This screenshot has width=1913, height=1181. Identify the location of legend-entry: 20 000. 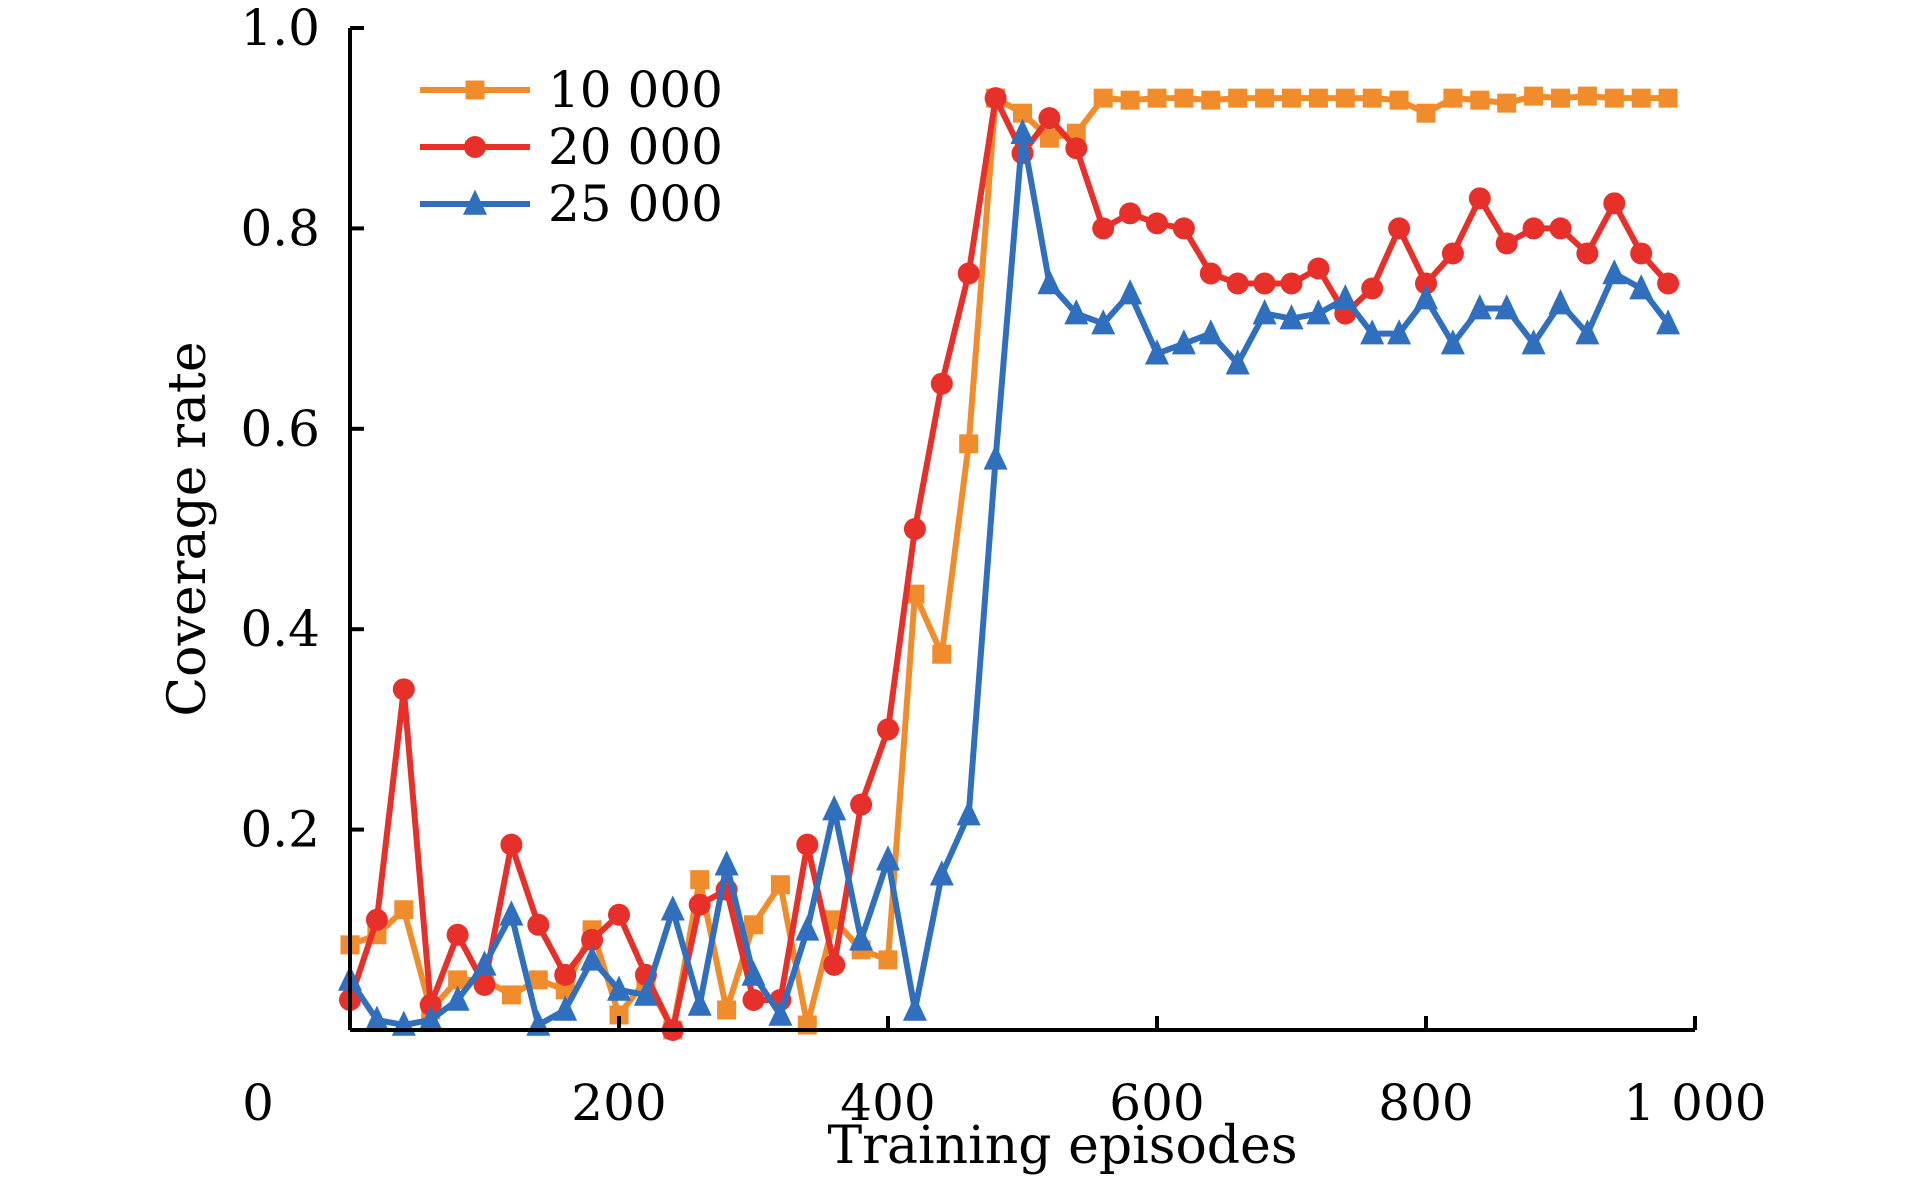
(571, 147).